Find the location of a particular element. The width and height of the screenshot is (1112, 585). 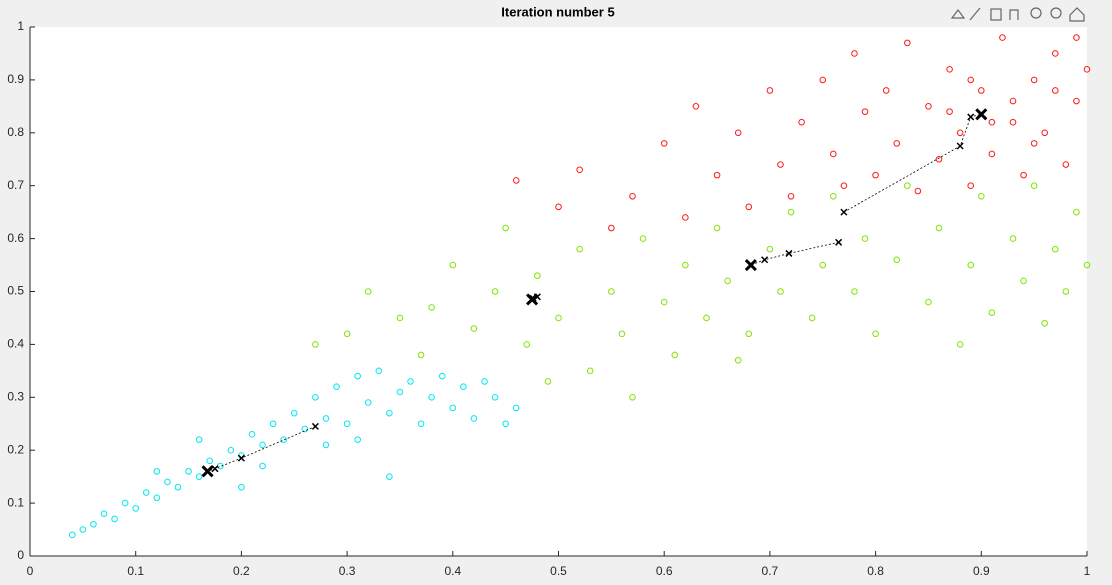

export-icon is located at coordinates (958, 14).